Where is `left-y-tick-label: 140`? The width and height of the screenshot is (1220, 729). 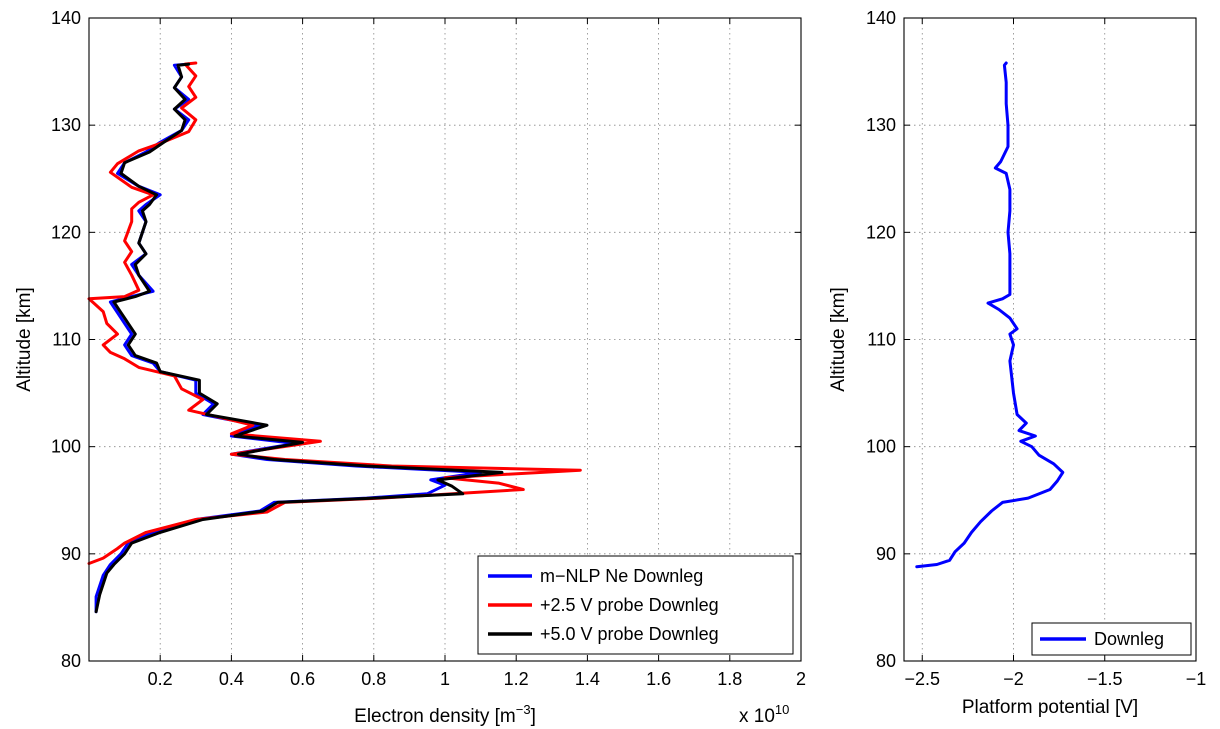
left-y-tick-label: 140 is located at coordinates (66, 18).